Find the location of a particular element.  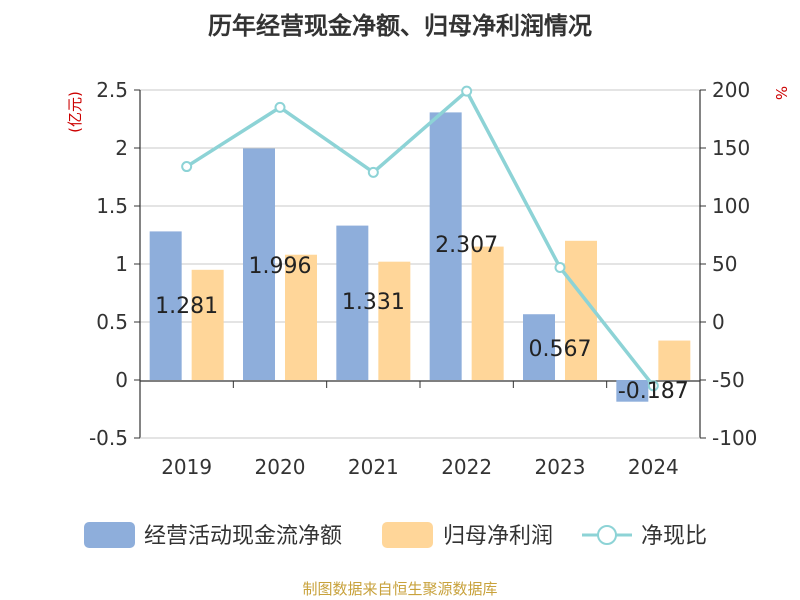

legend-marker is located at coordinates (607, 535).